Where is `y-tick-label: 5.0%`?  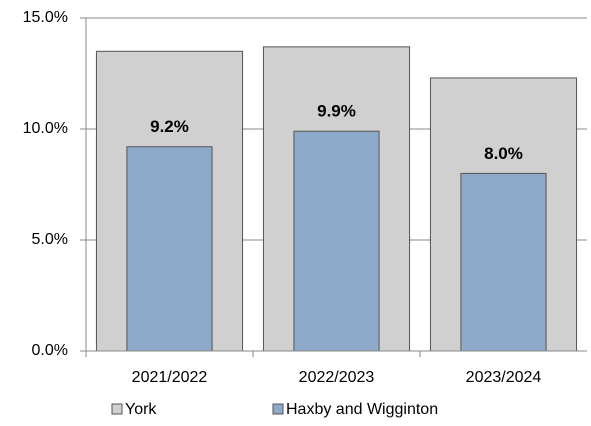 y-tick-label: 5.0% is located at coordinates (50, 239).